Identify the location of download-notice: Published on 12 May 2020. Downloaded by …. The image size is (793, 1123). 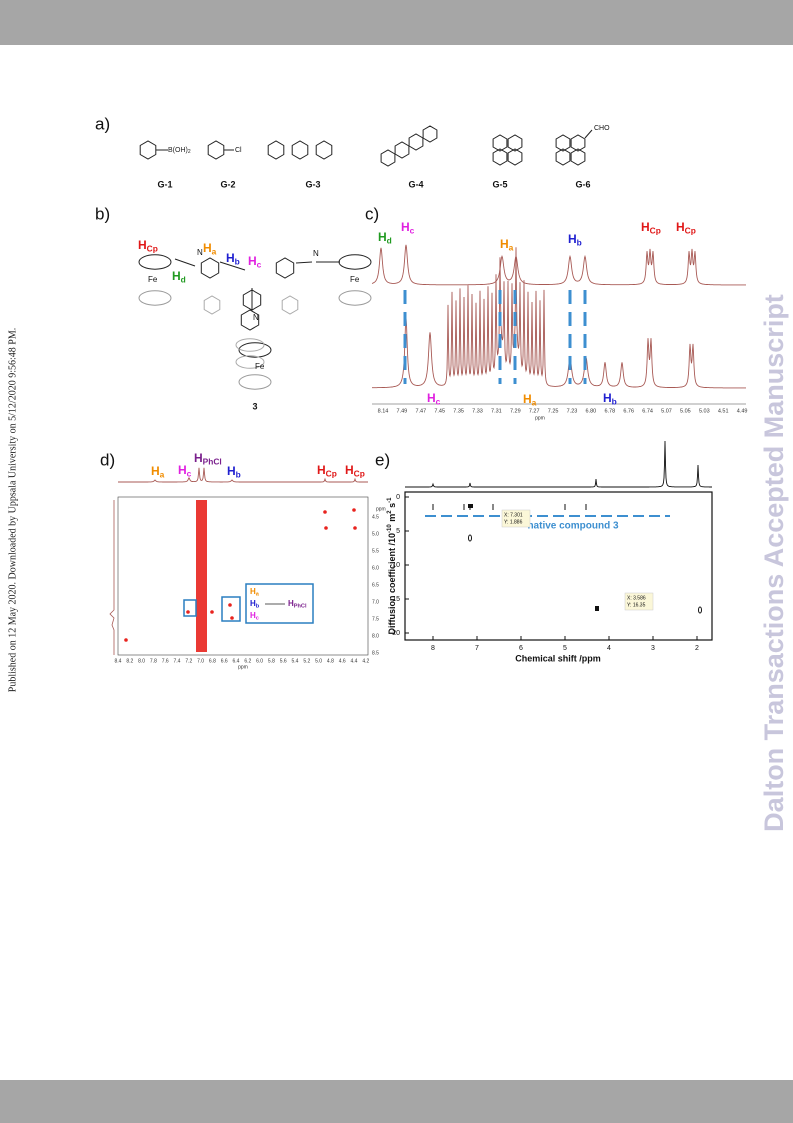
(12, 510).